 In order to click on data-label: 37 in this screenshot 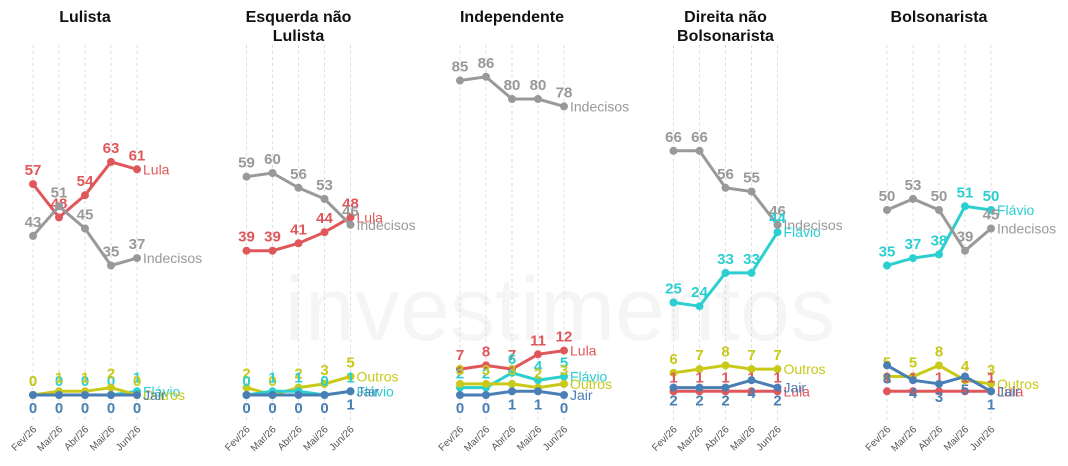, I will do `click(137, 244)`.